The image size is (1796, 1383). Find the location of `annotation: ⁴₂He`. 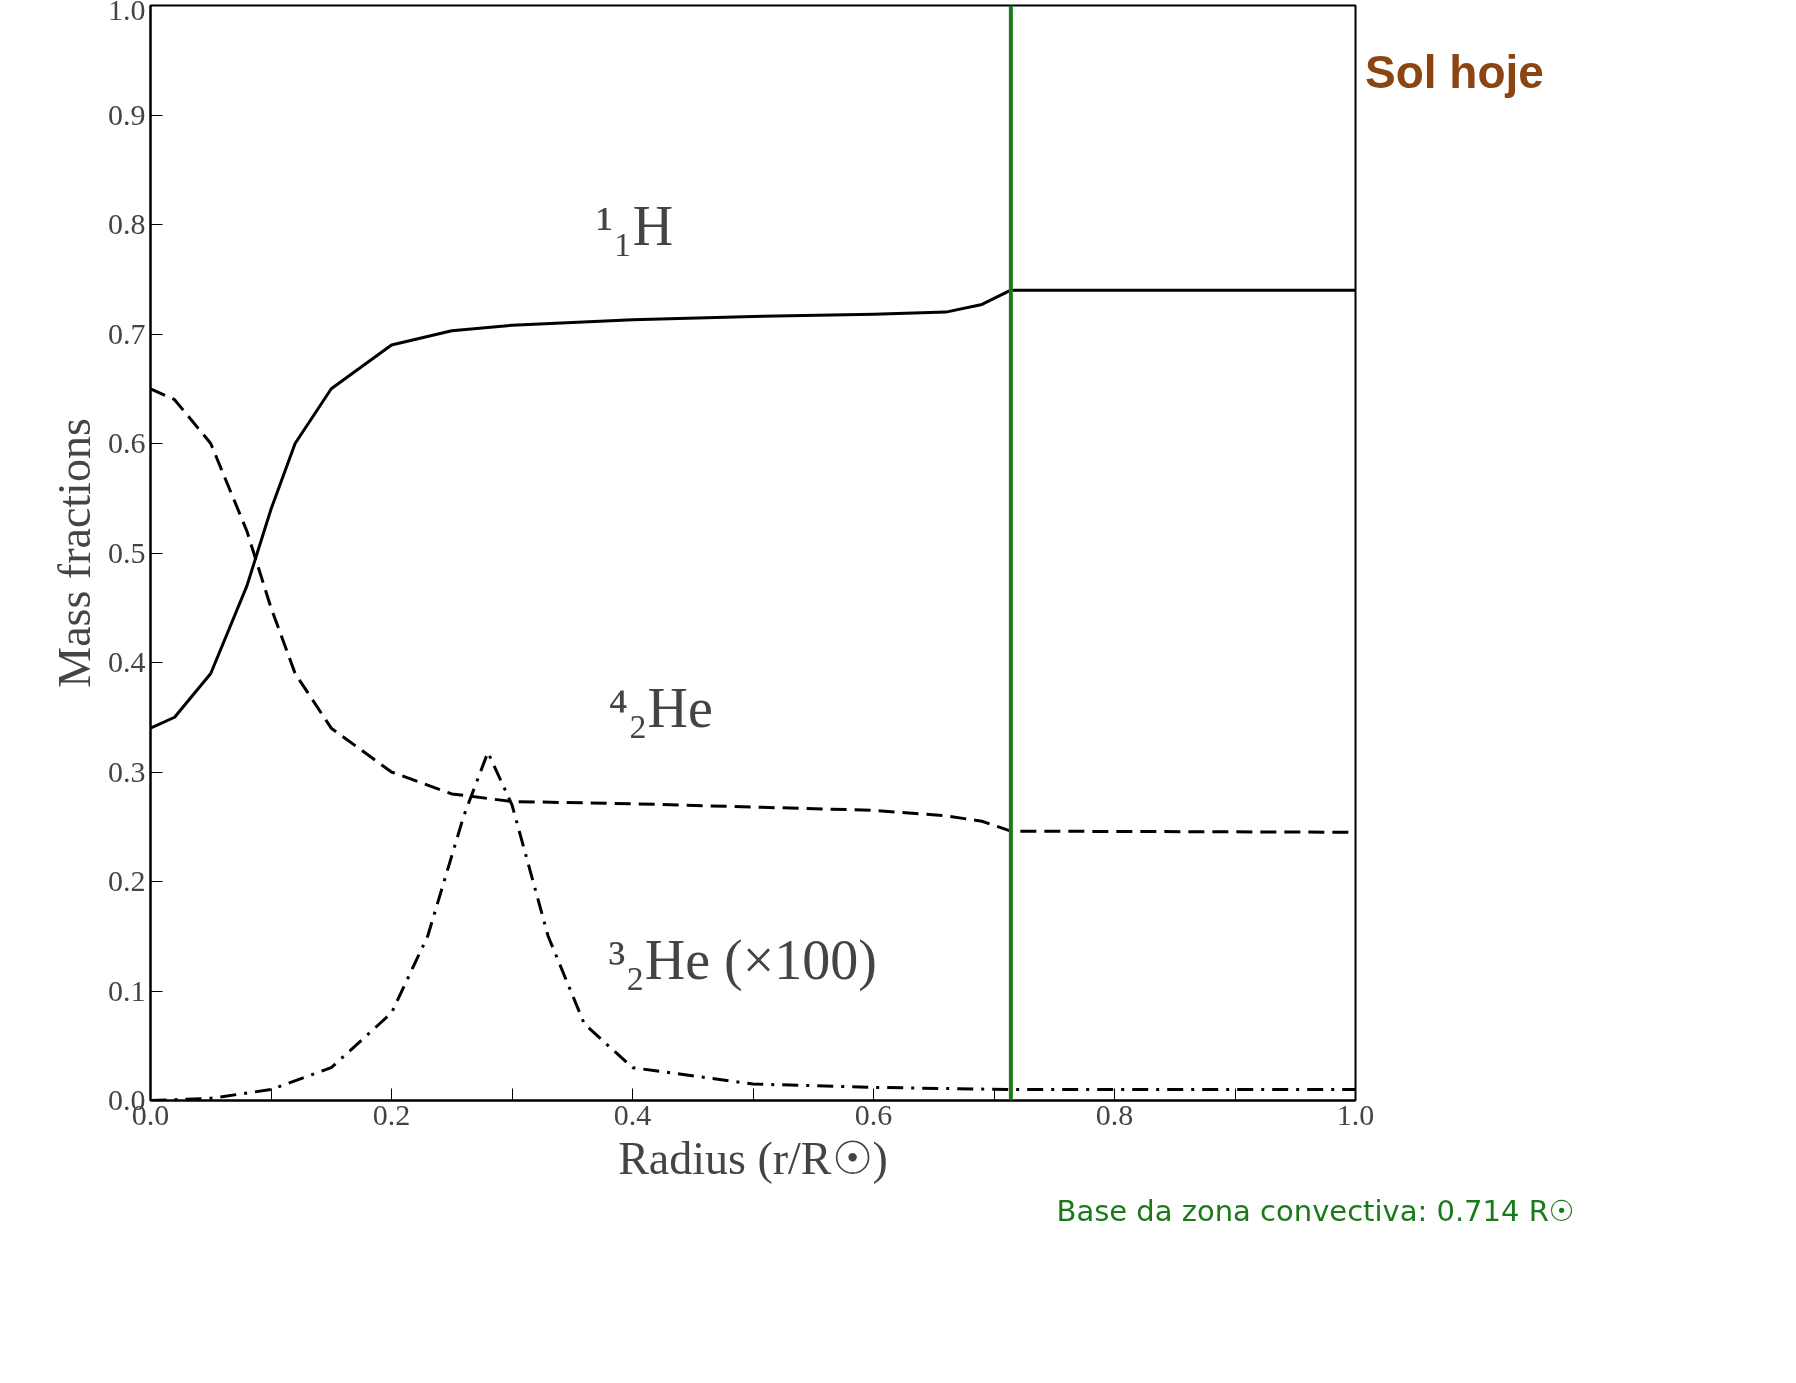

annotation: ⁴₂He is located at coordinates (660, 708).